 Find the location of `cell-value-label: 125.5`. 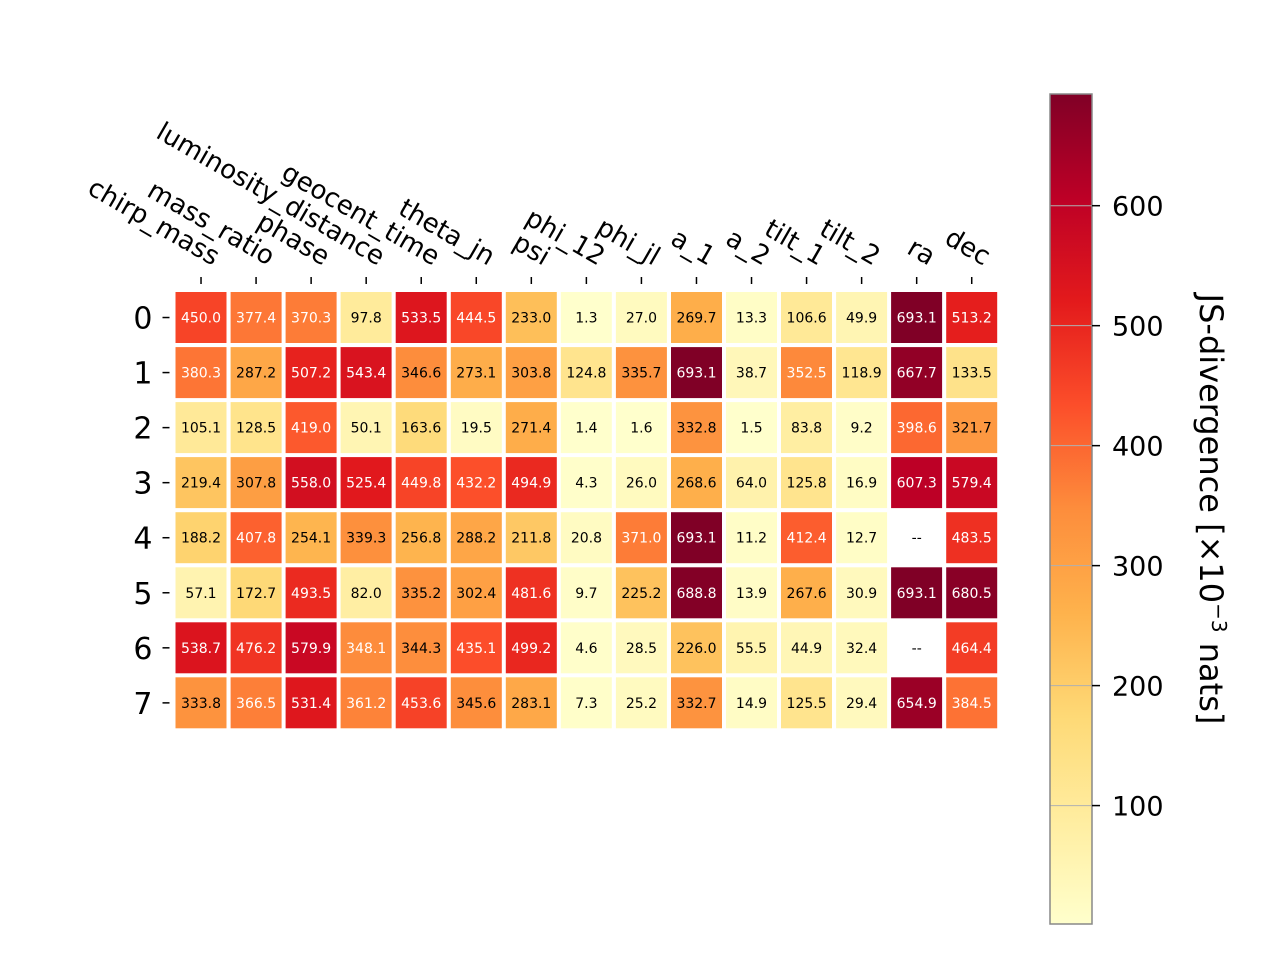

cell-value-label: 125.5 is located at coordinates (807, 704).